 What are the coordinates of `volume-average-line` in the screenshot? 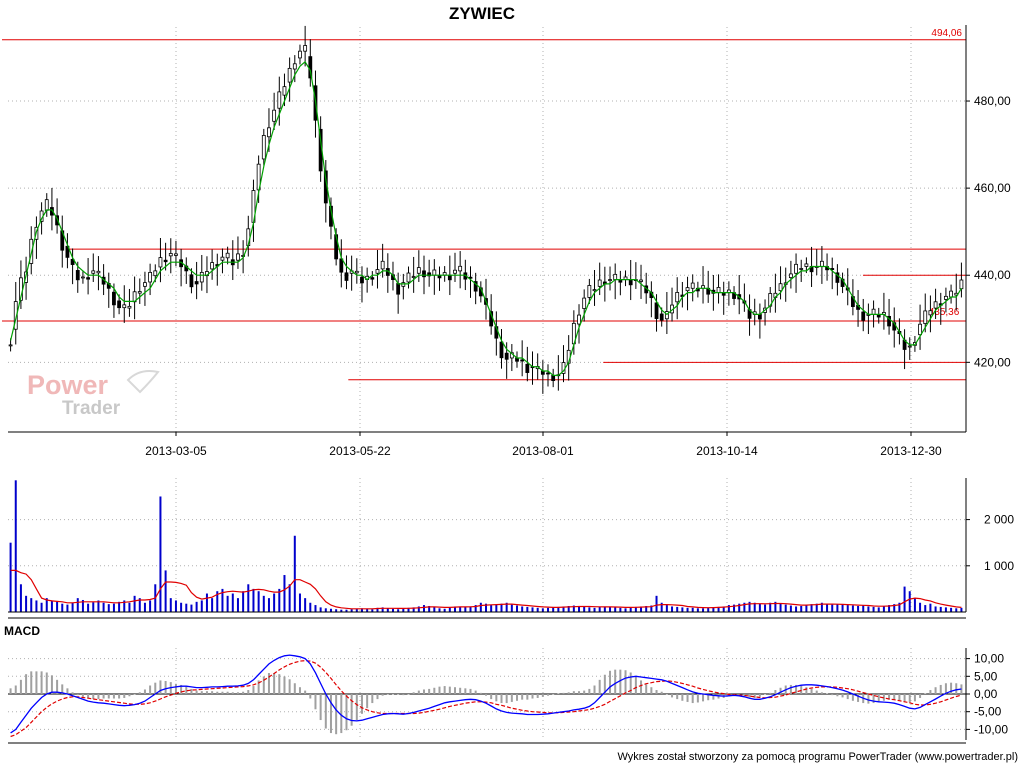 It's located at (486, 589).